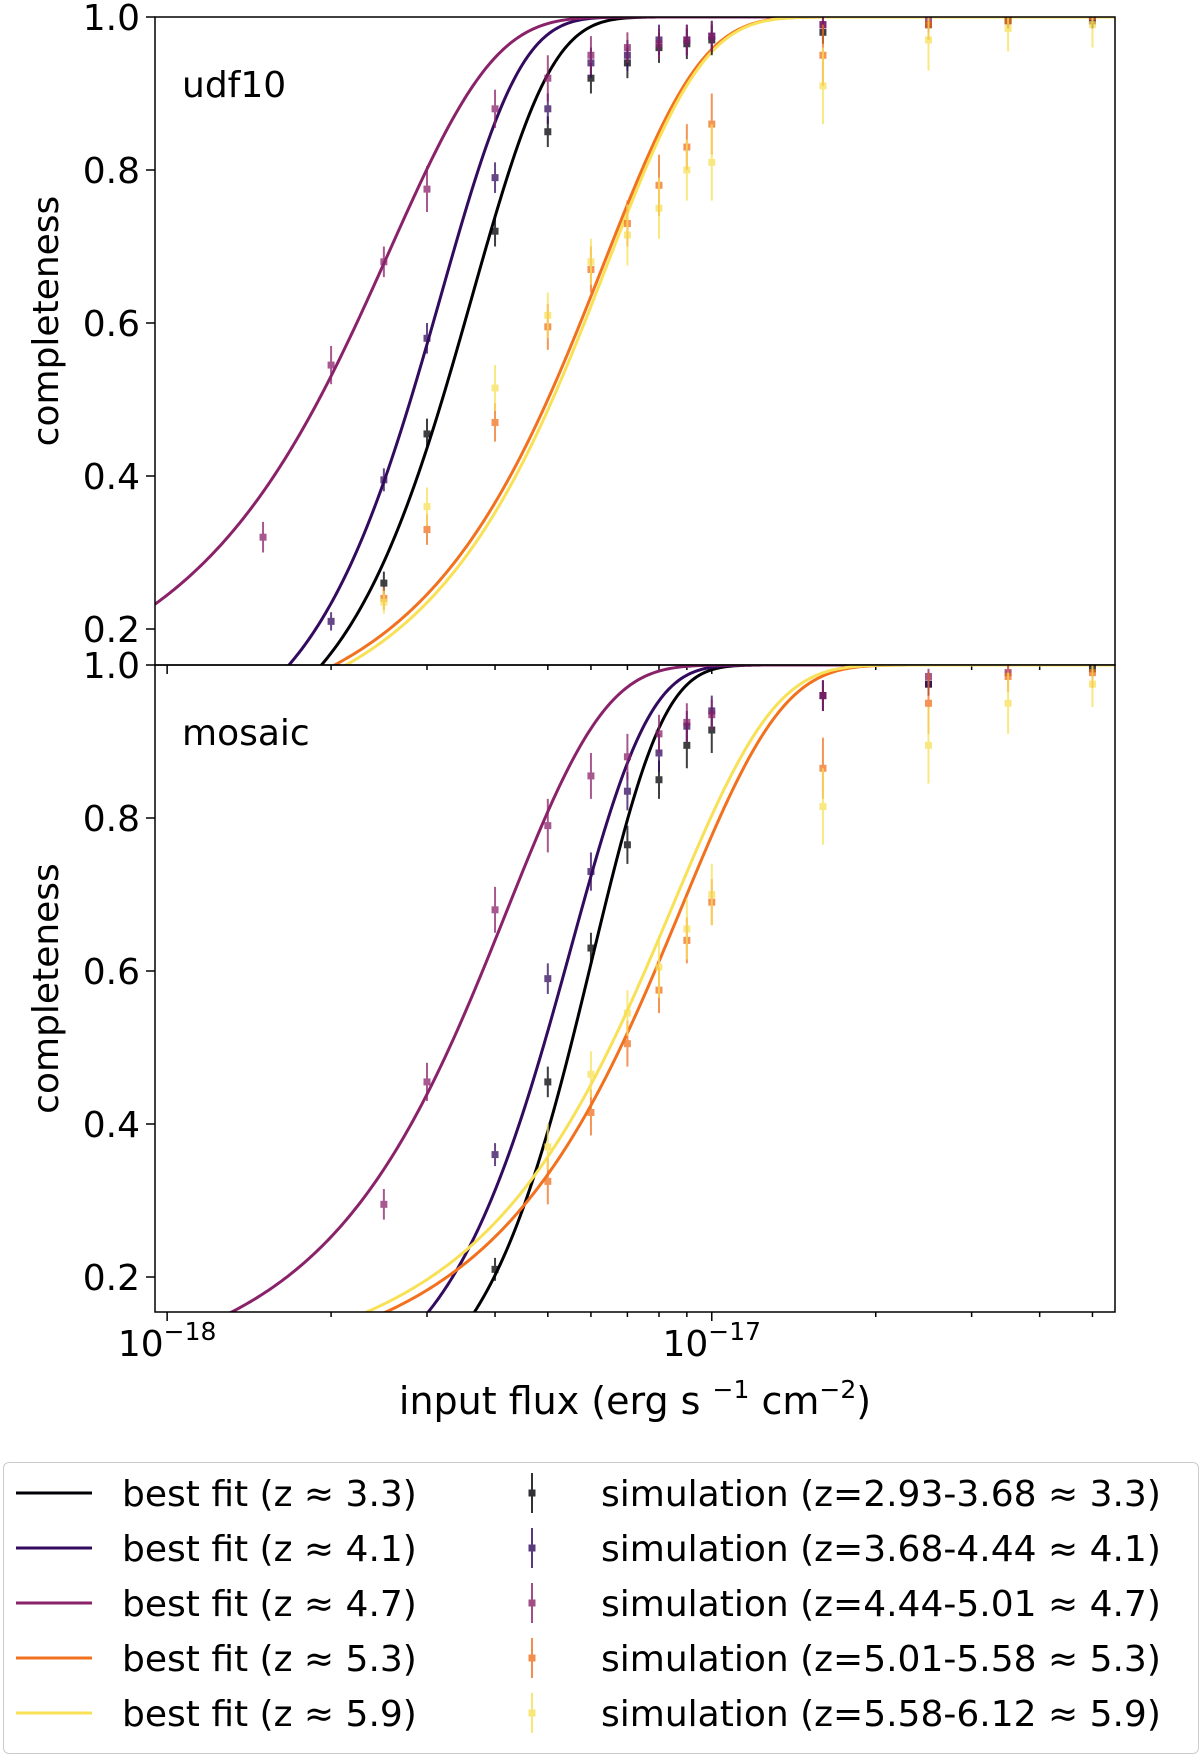  Describe the element at coordinates (111, 819) in the screenshot. I see `y-tick-label: 0.8` at that location.